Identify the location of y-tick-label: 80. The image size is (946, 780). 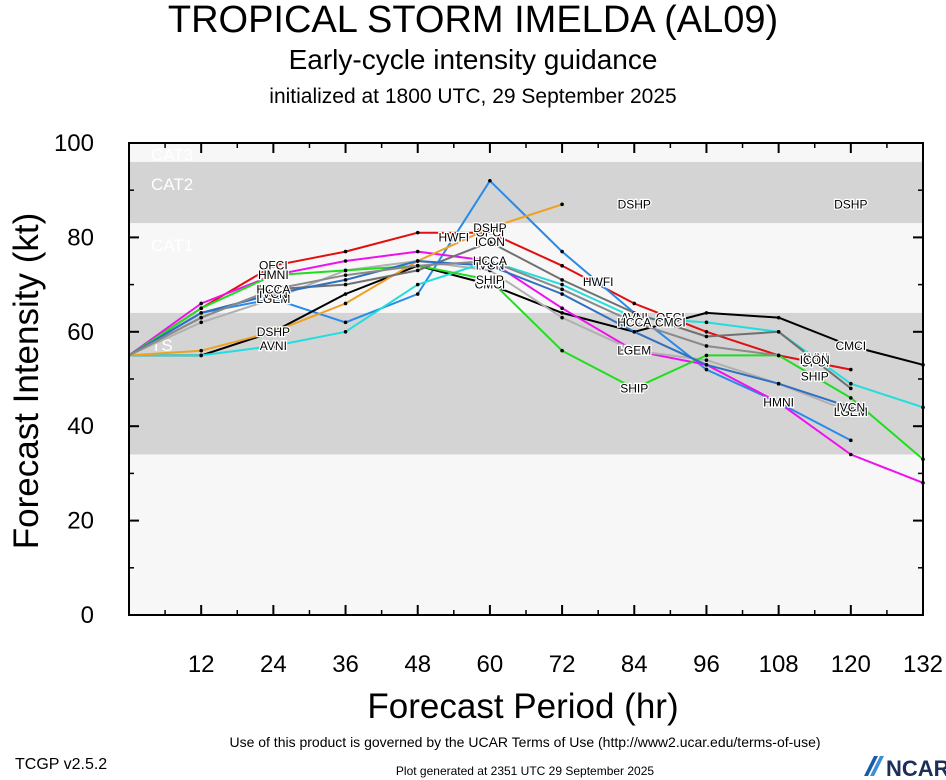
(80, 237).